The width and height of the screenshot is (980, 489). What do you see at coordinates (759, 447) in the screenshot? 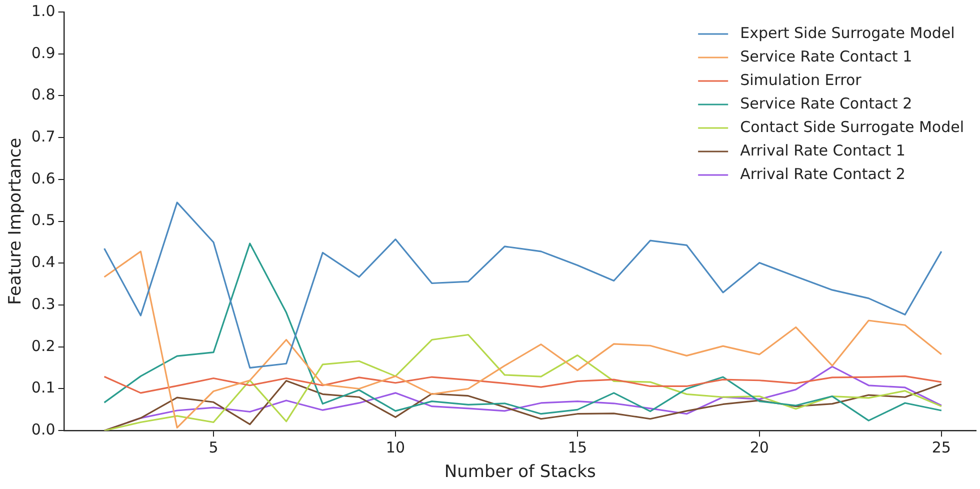
I see `x-tick-label: 20` at bounding box center [759, 447].